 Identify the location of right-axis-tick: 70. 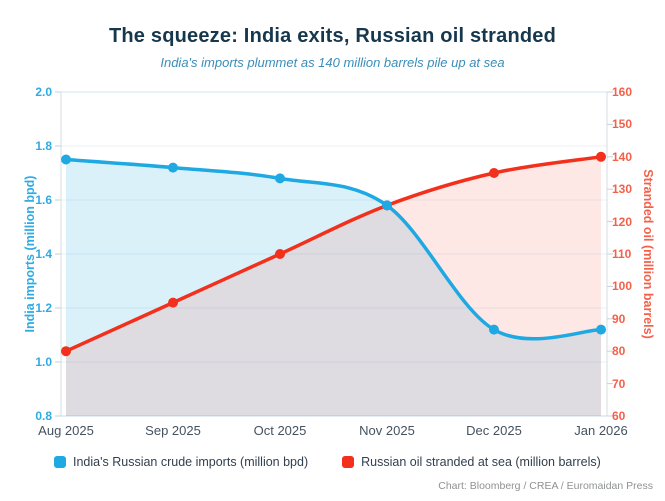
(619, 383).